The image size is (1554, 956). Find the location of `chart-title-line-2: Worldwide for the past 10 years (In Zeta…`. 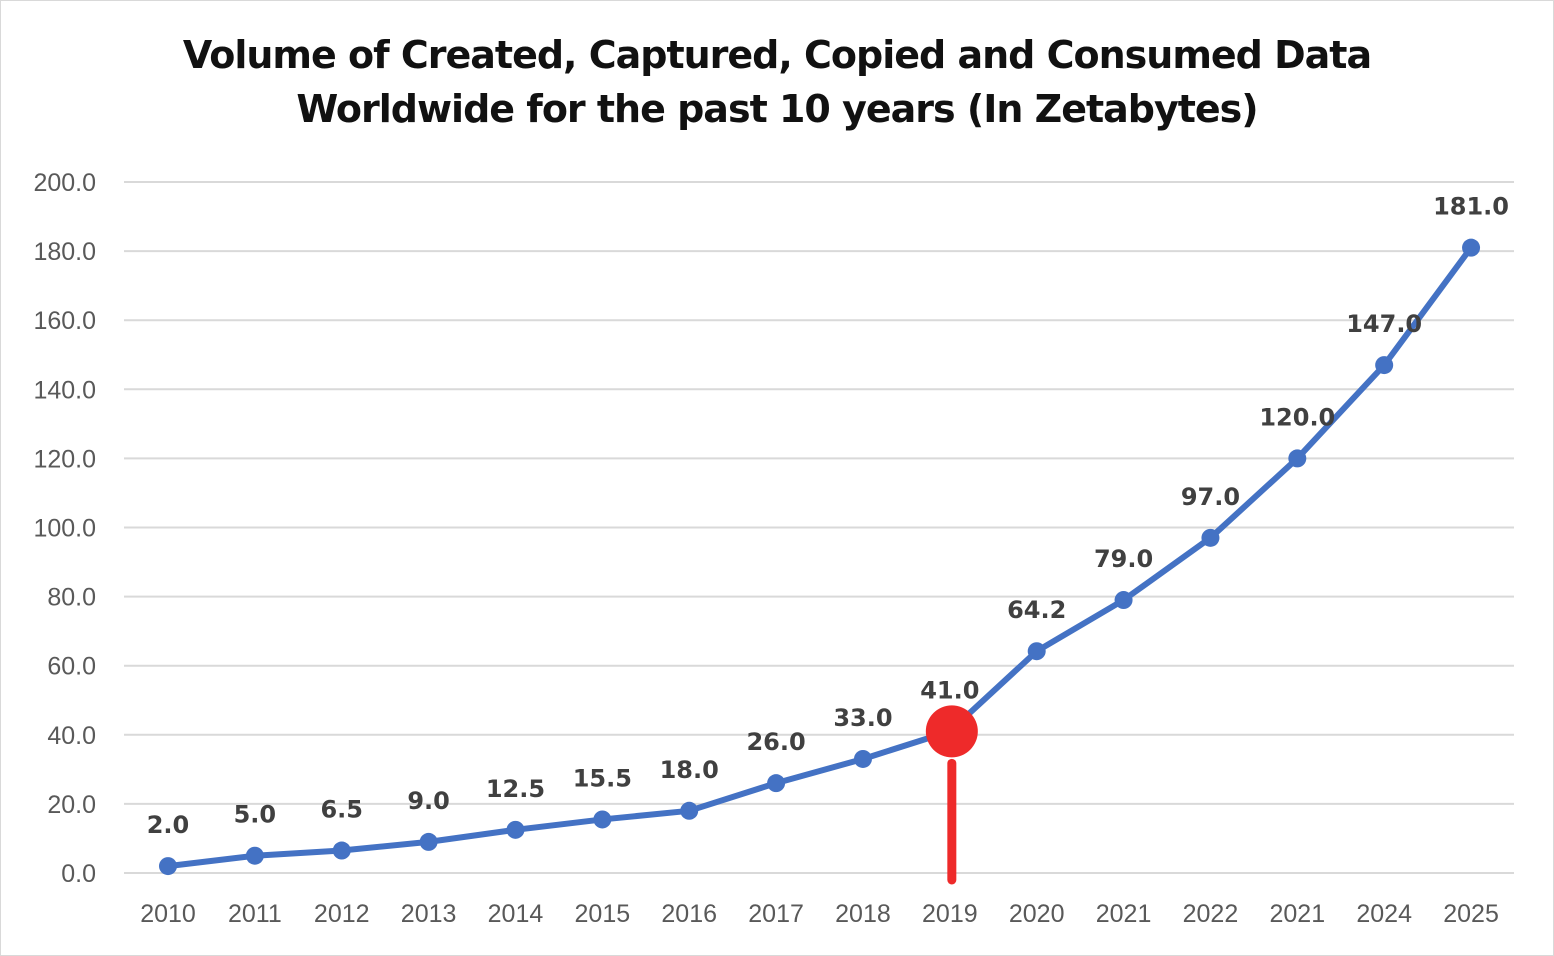

chart-title-line-2: Worldwide for the past 10 years (In Zeta… is located at coordinates (777, 109).